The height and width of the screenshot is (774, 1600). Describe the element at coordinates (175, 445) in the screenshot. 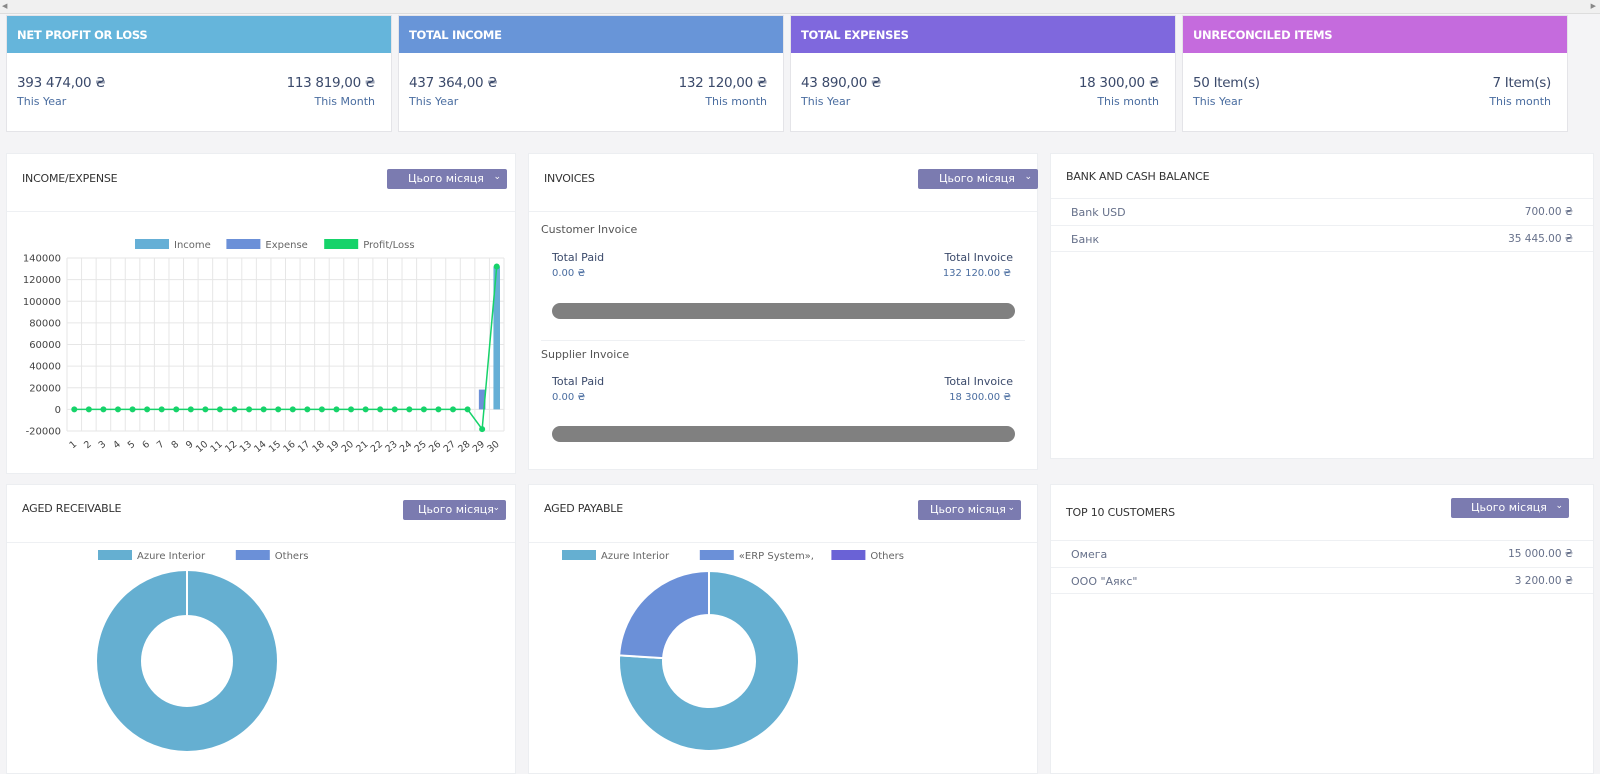

I see `x-tick-label: 8` at that location.